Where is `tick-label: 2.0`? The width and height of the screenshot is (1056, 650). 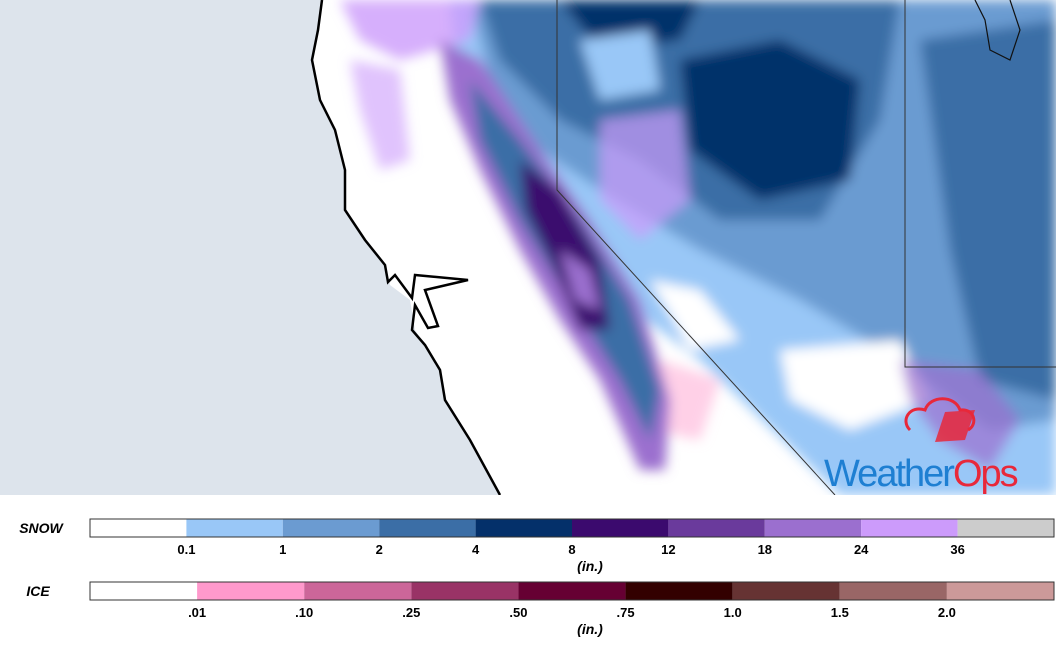
tick-label: 2.0 is located at coordinates (947, 612).